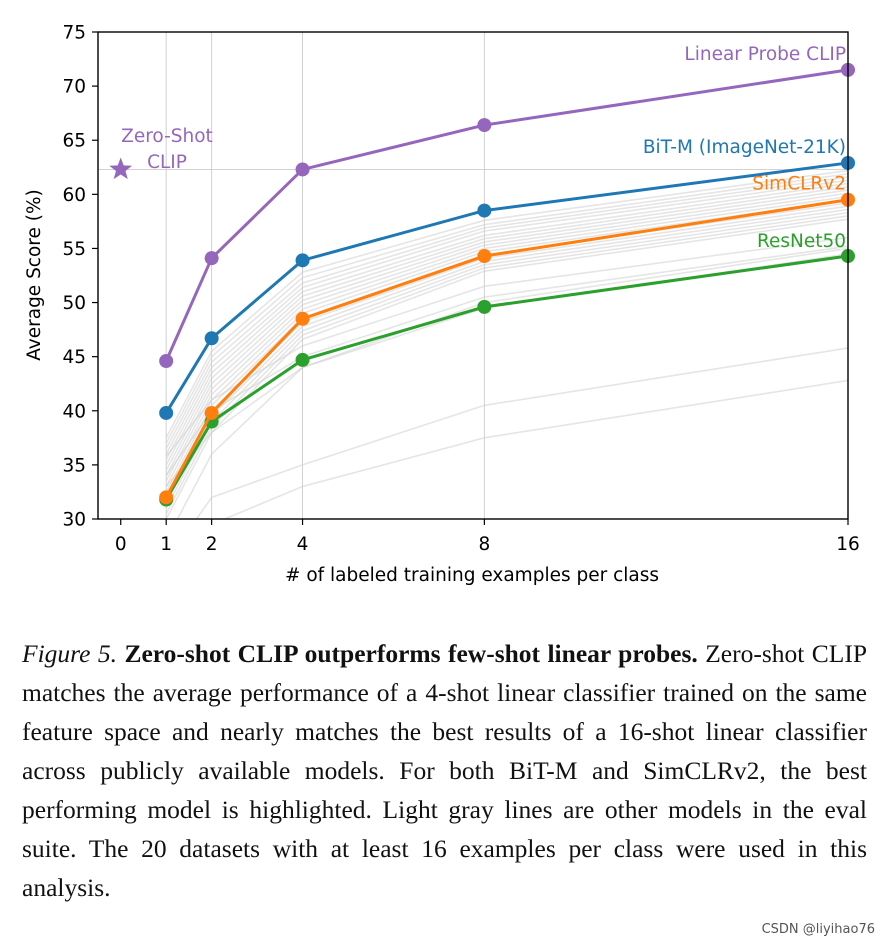 The width and height of the screenshot is (889, 951). Describe the element at coordinates (212, 544) in the screenshot. I see `x-tick-label: 2` at that location.